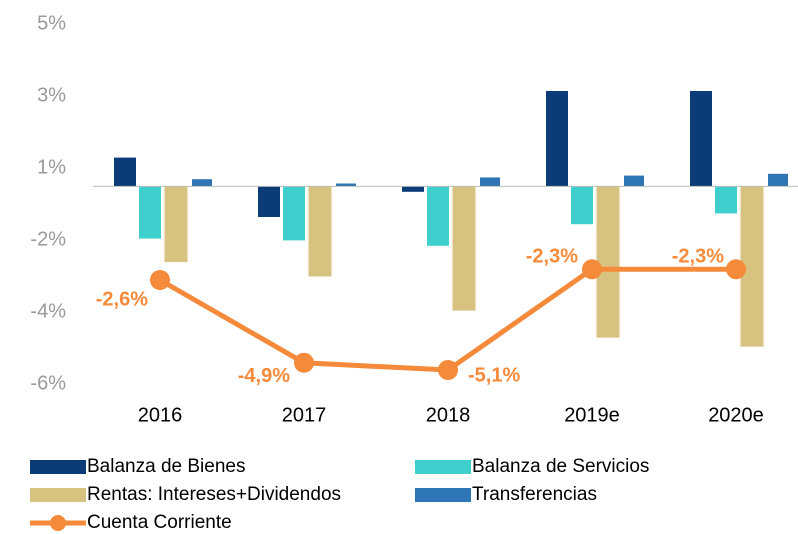  Describe the element at coordinates (560, 466) in the screenshot. I see `legend-label: Balanza de Servicios` at that location.